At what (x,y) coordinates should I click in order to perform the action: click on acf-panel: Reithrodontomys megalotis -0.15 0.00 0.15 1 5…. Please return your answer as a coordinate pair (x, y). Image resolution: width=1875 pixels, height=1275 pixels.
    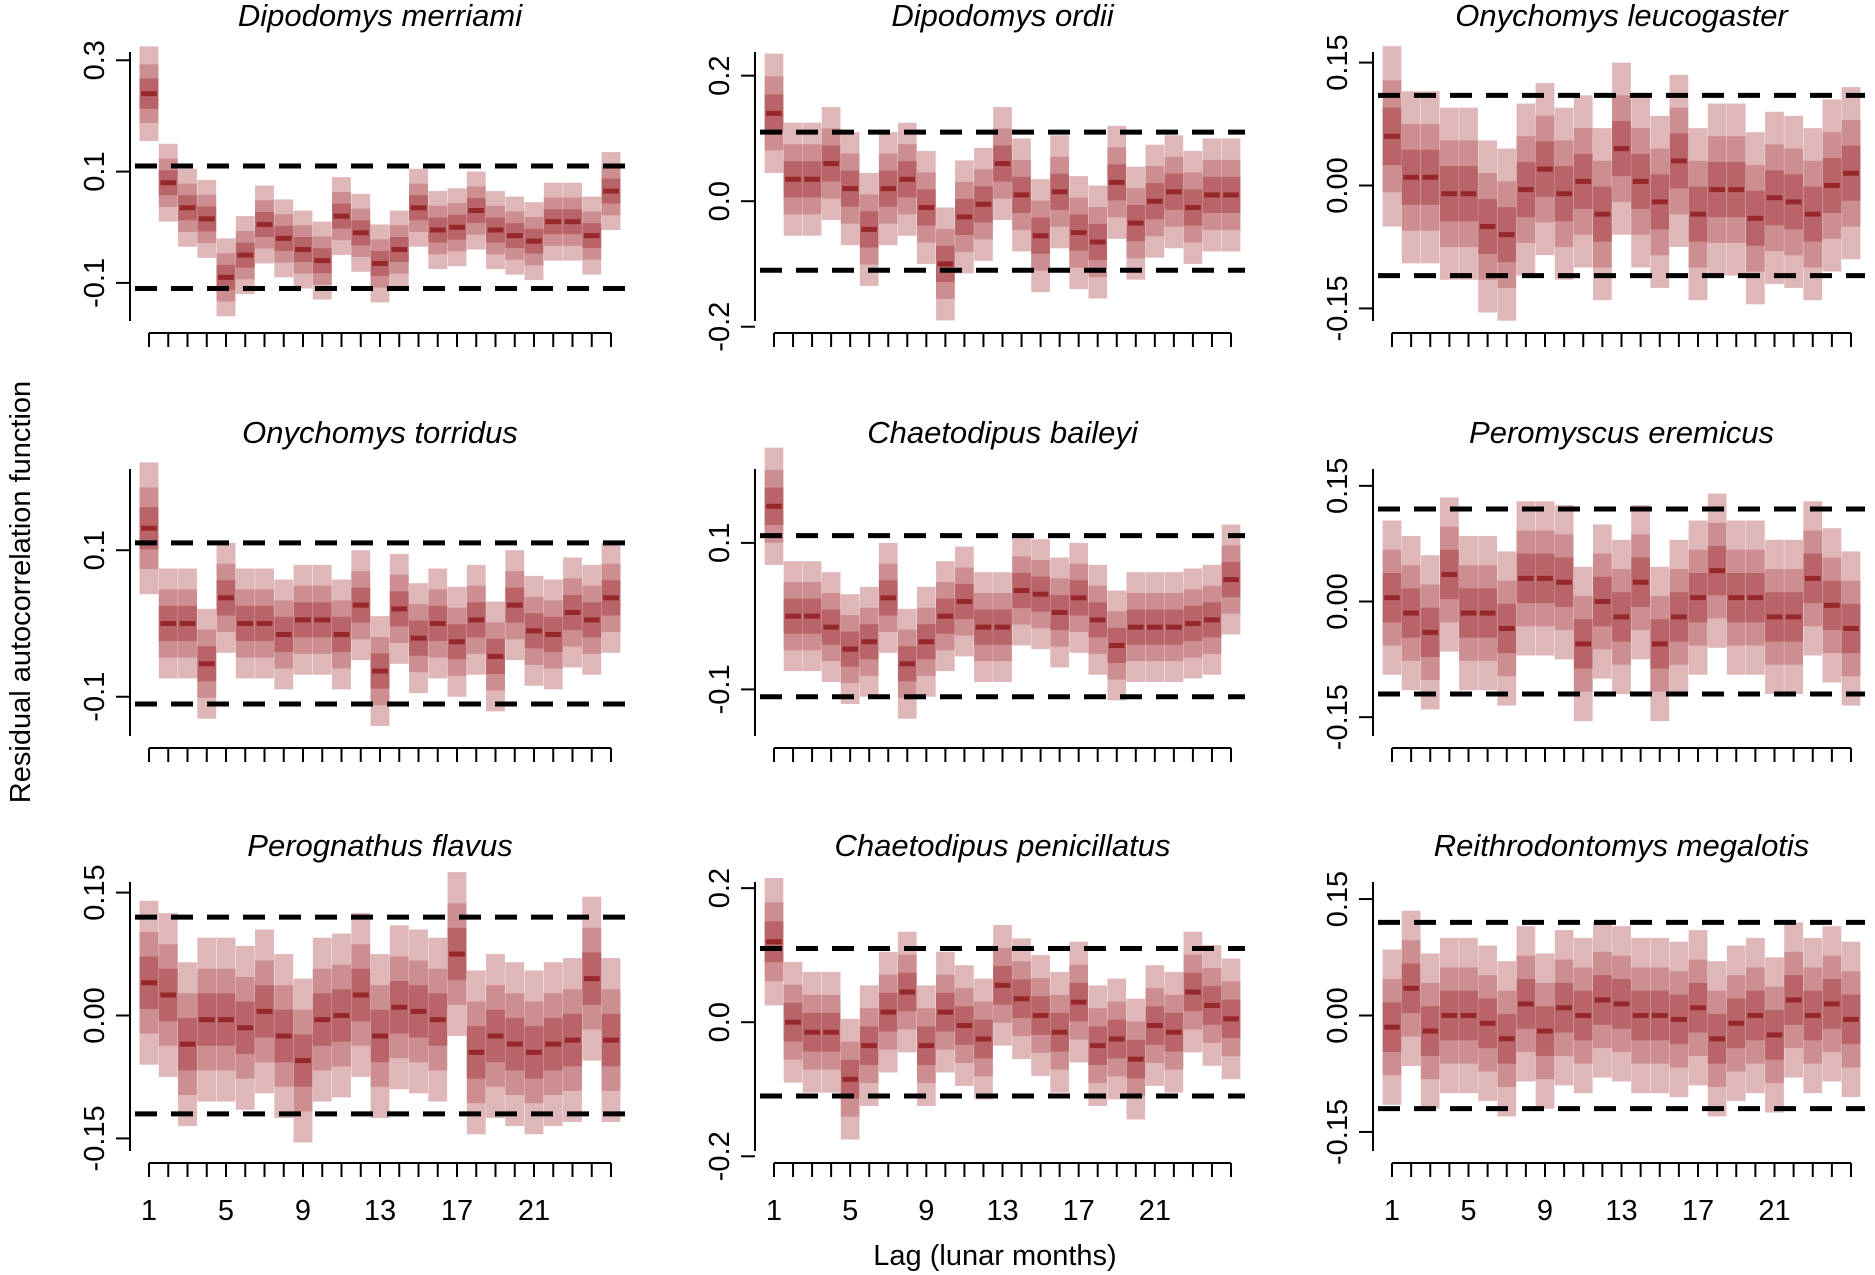
    Looking at the image, I should click on (1593, 1027).